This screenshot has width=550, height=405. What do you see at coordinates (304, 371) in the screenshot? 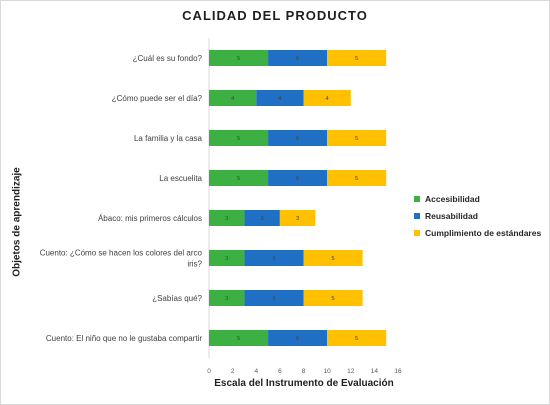
I see `x-tick-label: 8` at bounding box center [304, 371].